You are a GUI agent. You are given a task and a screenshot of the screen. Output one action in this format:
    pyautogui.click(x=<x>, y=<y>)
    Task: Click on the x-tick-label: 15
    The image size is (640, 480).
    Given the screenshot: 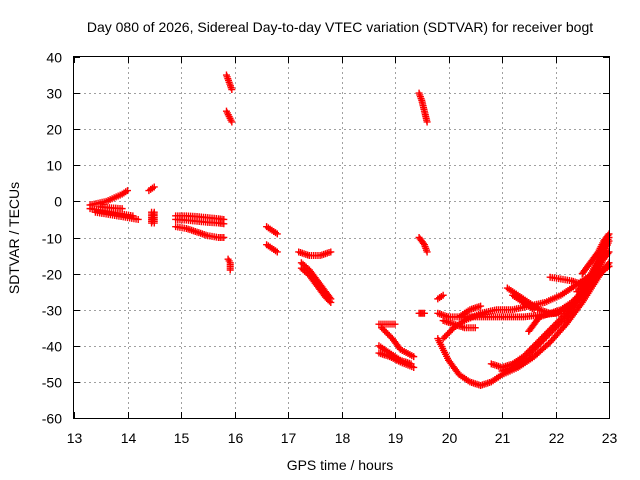 What is the action you would take?
    pyautogui.click(x=182, y=438)
    